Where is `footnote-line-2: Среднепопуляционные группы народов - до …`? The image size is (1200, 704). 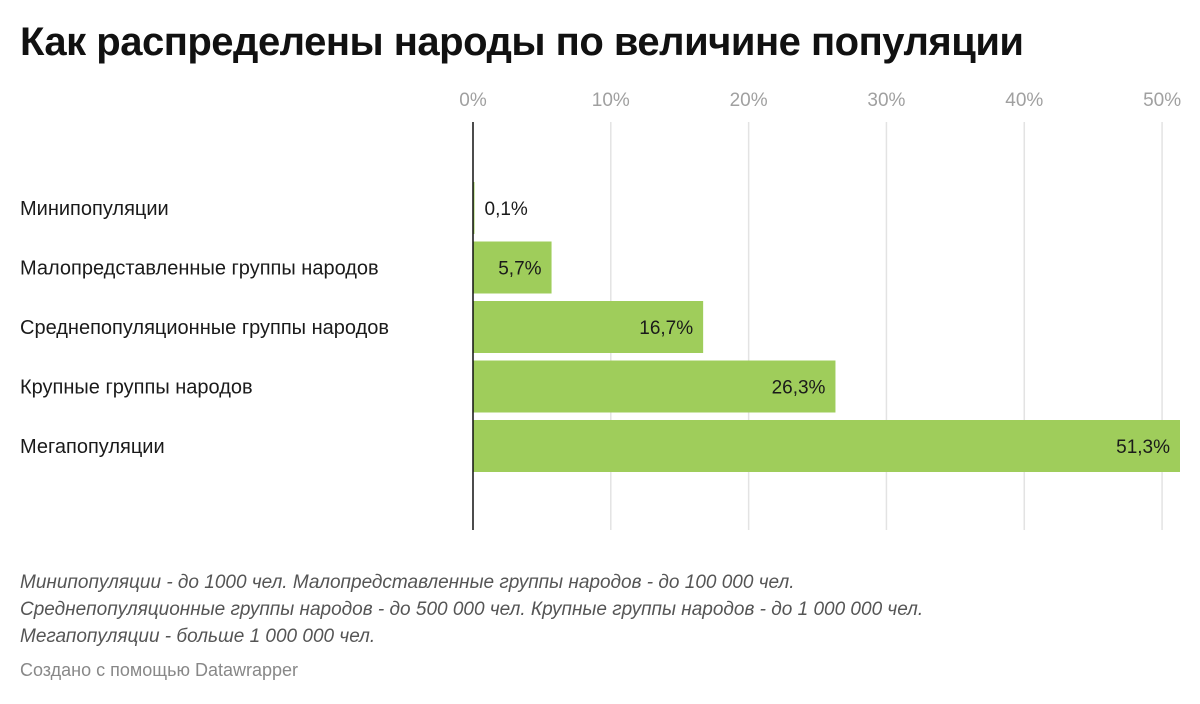
footnote-line-2: Среднепопуляционные группы народов - до … is located at coordinates (472, 609).